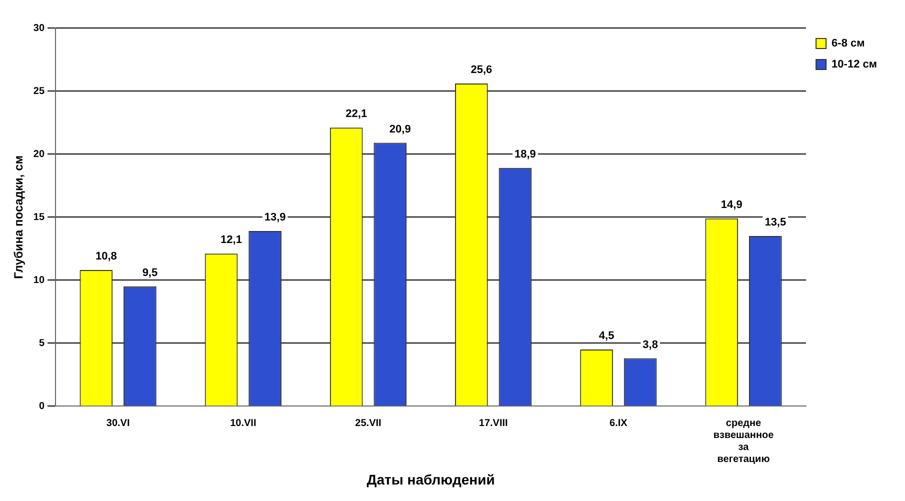 The image size is (905, 501). What do you see at coordinates (357, 114) in the screenshot?
I see `data-label: 22,1` at bounding box center [357, 114].